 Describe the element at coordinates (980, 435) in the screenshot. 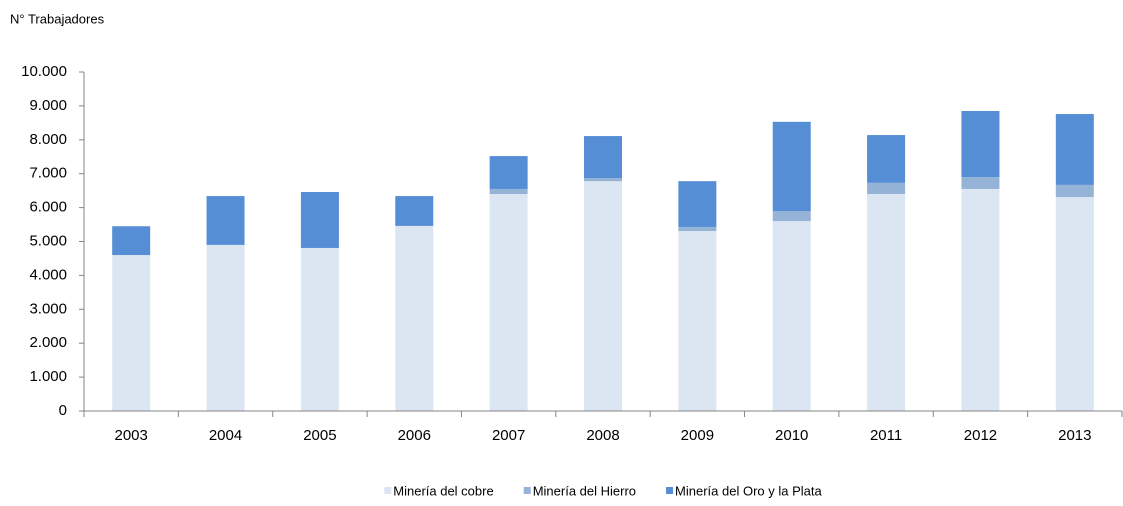

I see `x-tick-label: 2012` at that location.